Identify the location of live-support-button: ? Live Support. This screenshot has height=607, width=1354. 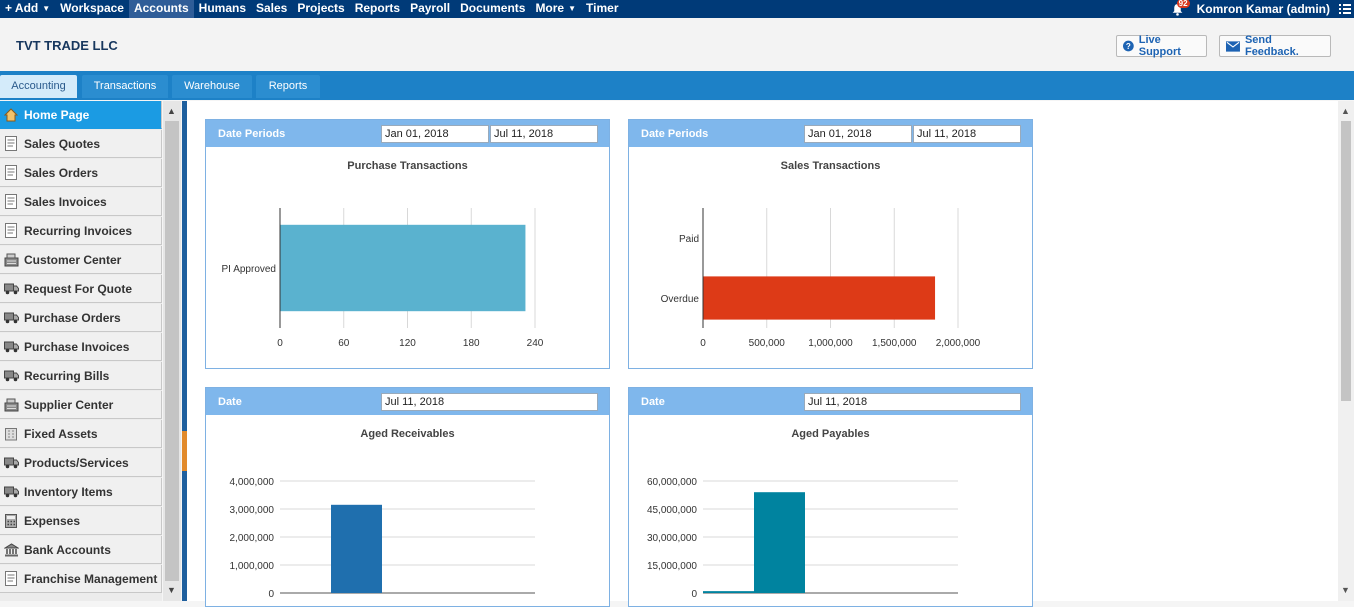
(1161, 46).